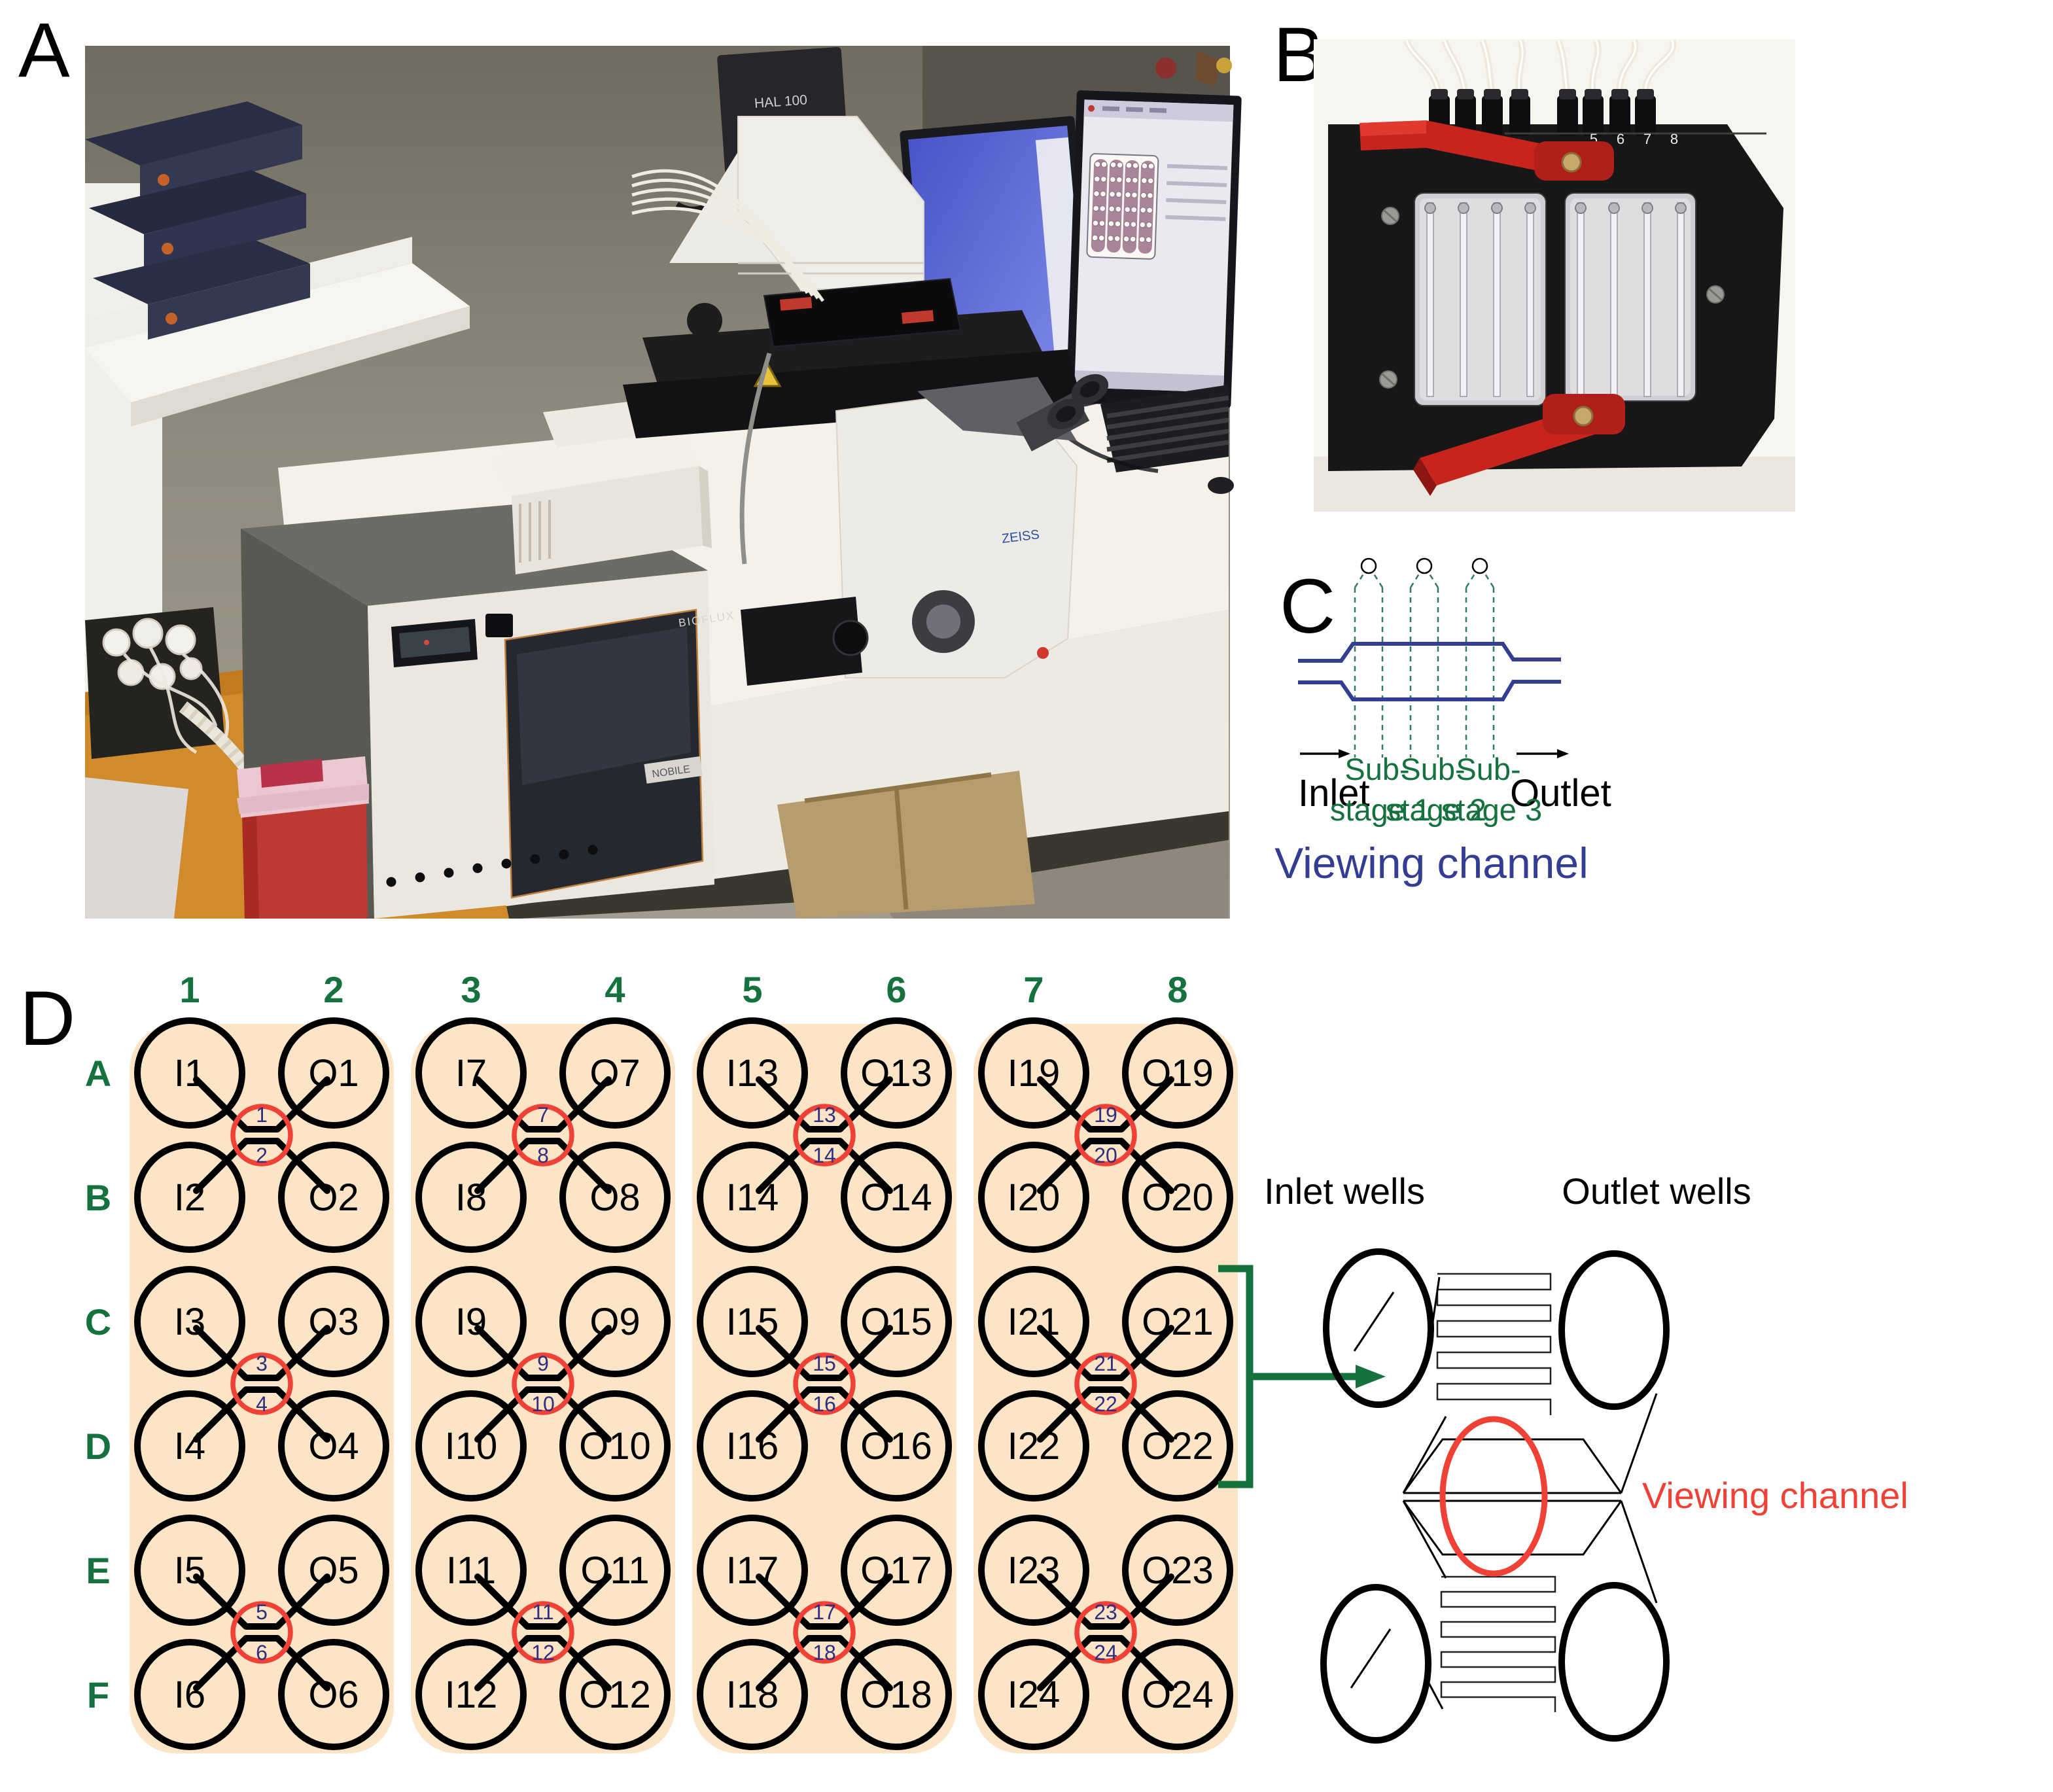  I want to click on outlet-arrow-icon, so click(1543, 753).